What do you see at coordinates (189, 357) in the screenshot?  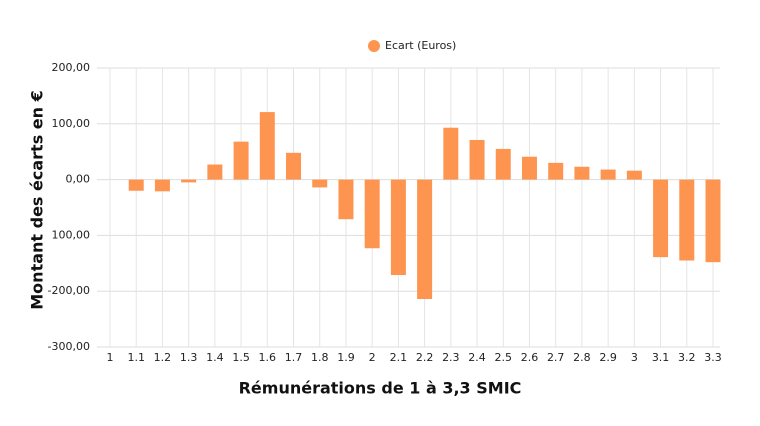 I see `x-tick-label: 1.3` at bounding box center [189, 357].